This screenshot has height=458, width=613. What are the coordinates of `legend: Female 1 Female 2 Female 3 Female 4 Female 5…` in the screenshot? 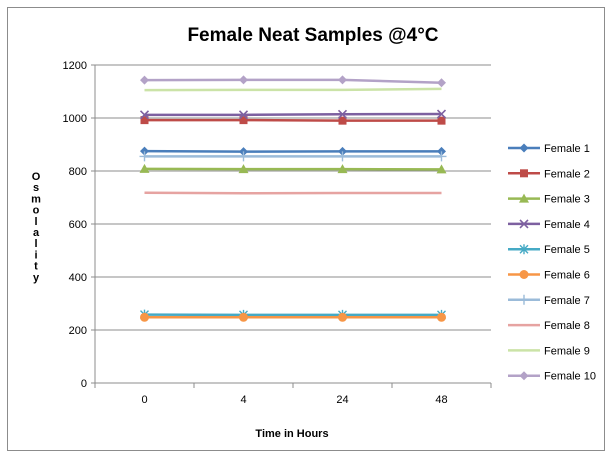 It's located at (552, 263).